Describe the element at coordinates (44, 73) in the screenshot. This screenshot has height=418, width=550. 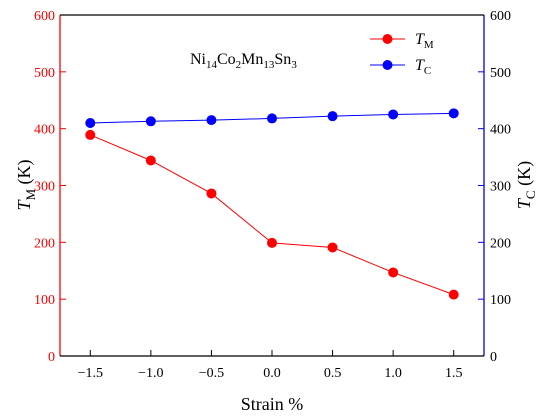
I see `y-tick-label-left: 500` at that location.